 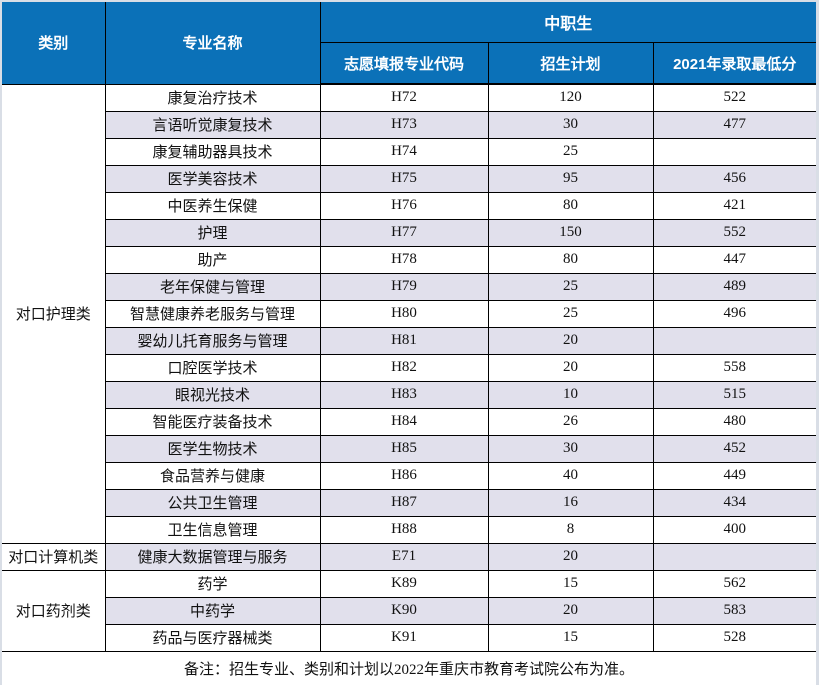 I want to click on major-name-cell: 卫生信息管理, so click(x=212, y=529).